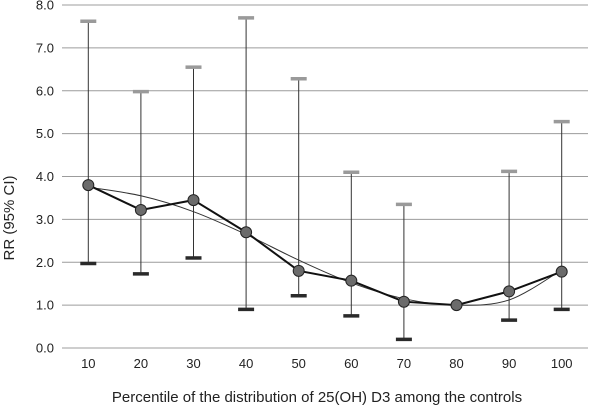 The image size is (595, 413). I want to click on y-tick-label-7: 7.0, so click(45, 47).